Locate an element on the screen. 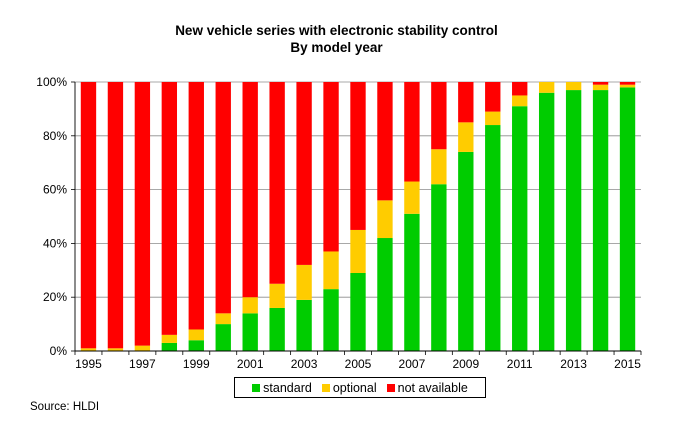  bar-optional-2003 is located at coordinates (304, 282).